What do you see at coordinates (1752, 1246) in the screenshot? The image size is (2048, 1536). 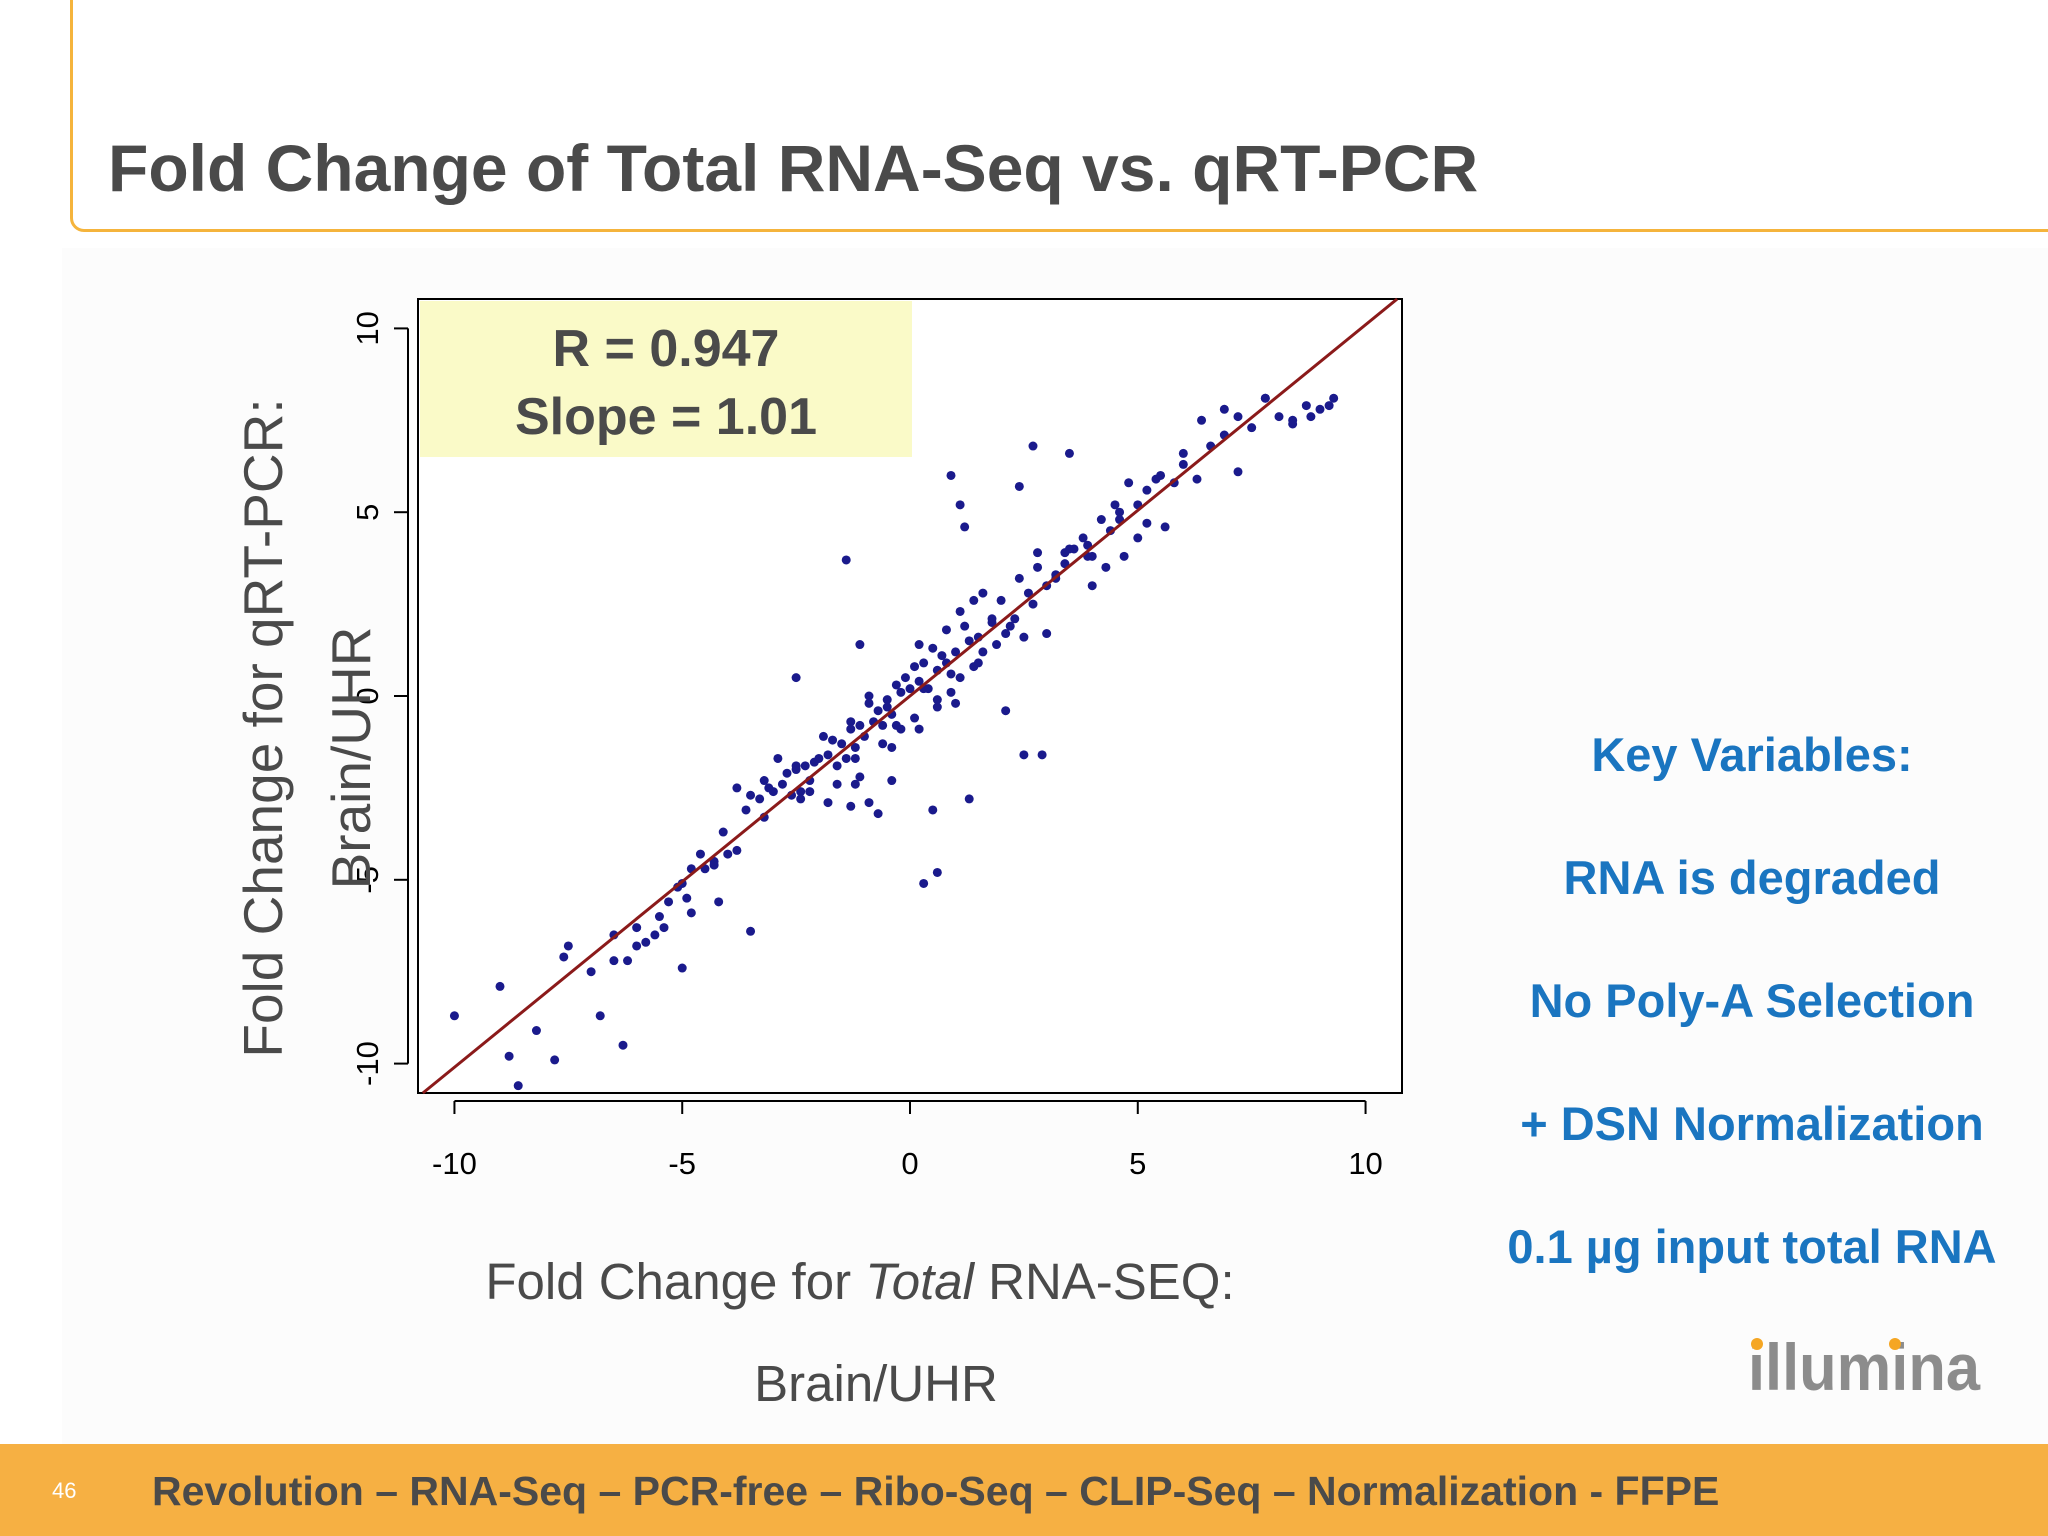 I see `key-variable-item: 0.1 µg input total RNA` at bounding box center [1752, 1246].